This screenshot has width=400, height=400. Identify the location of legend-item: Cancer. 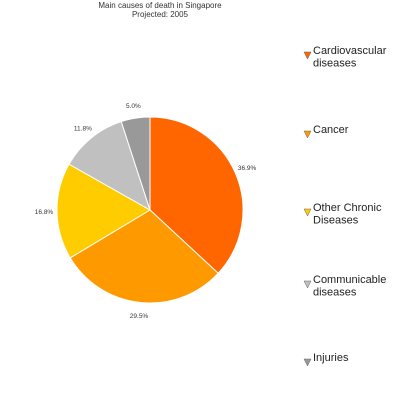
(326, 131).